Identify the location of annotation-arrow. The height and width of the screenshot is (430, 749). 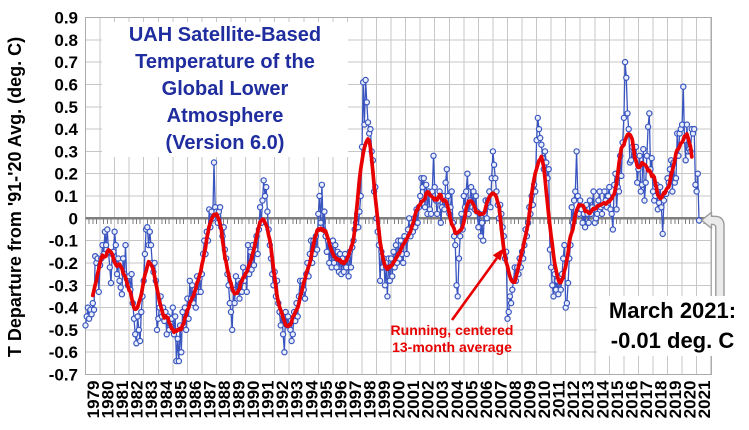
(477, 284).